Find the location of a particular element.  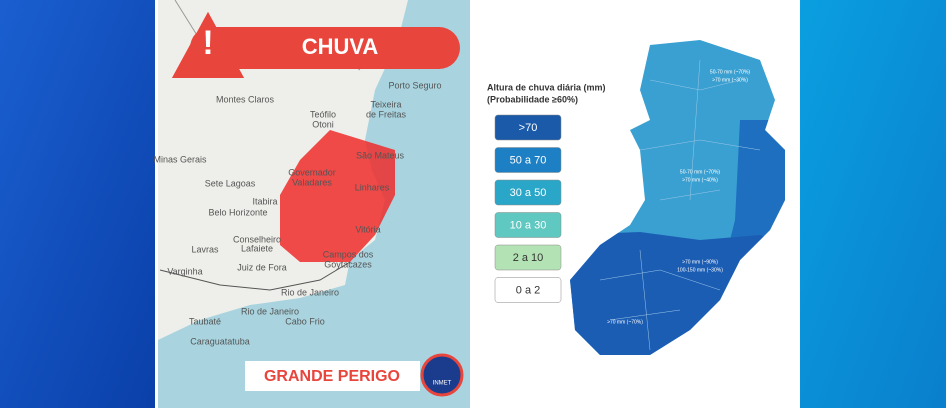

legend-label: 10 a 30 is located at coordinates (528, 225).